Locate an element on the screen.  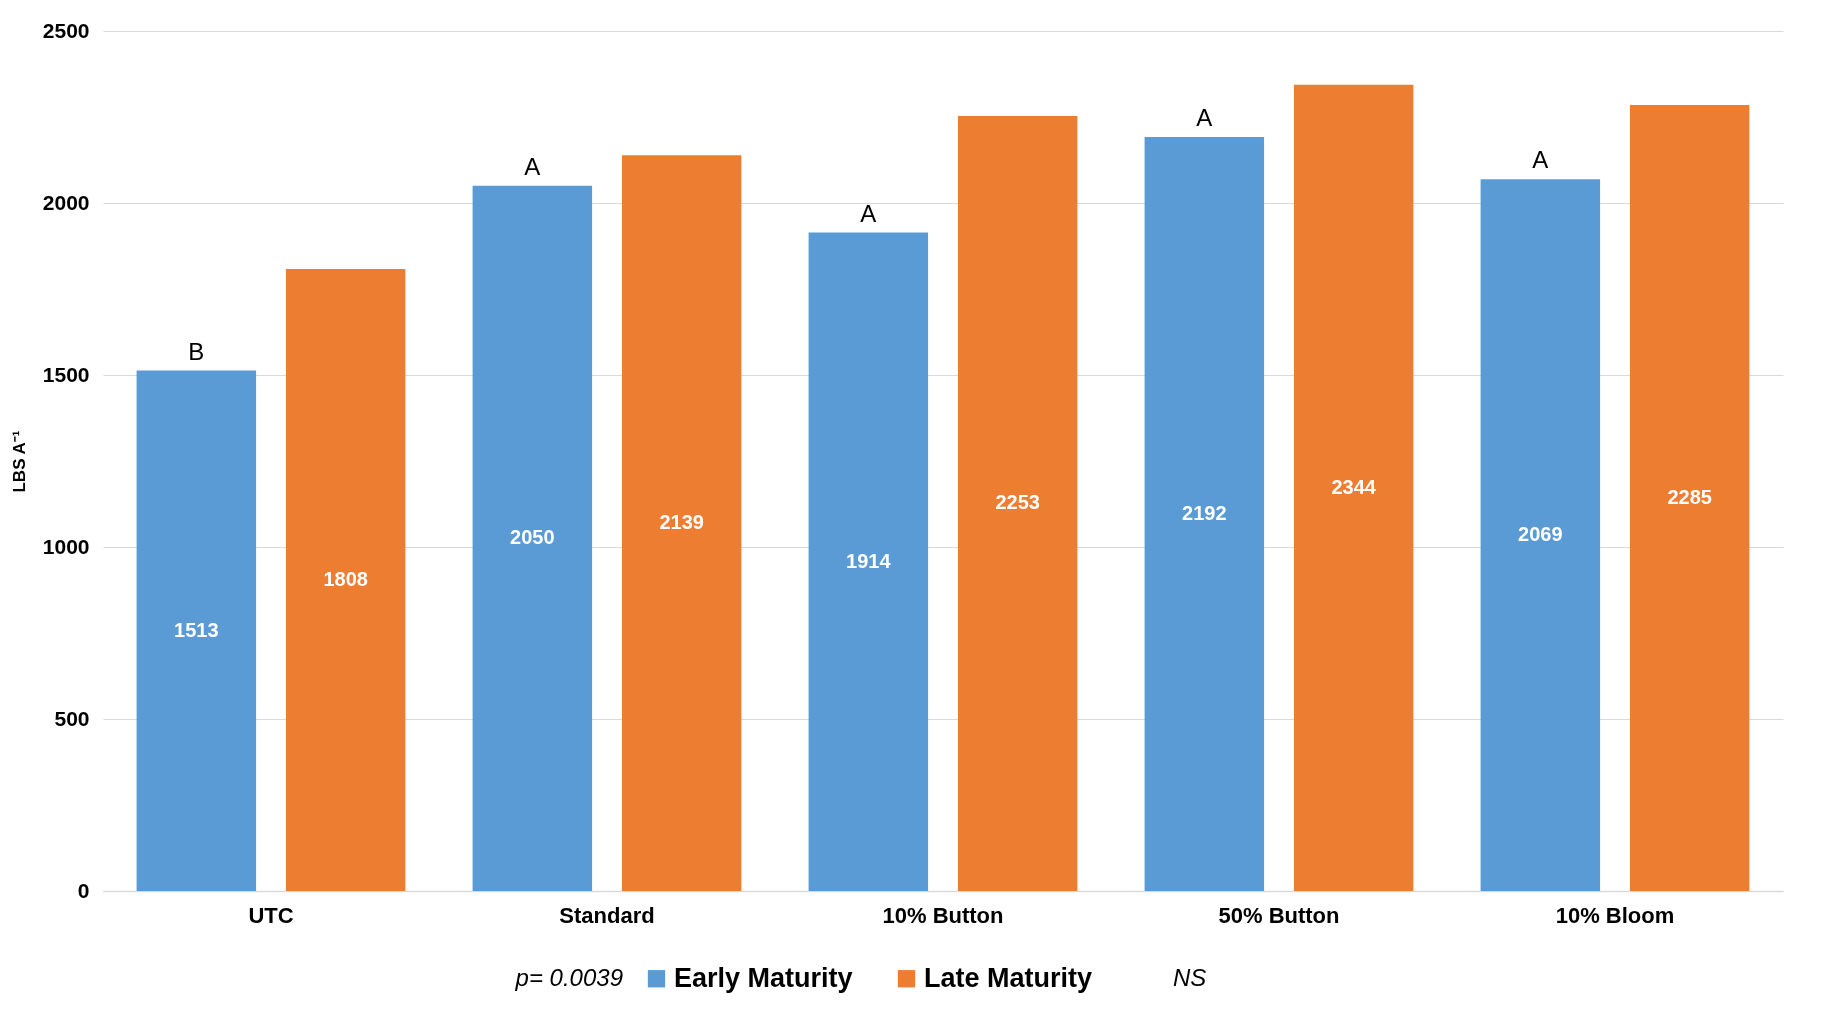
legend-label: Early Maturity is located at coordinates (763, 977).